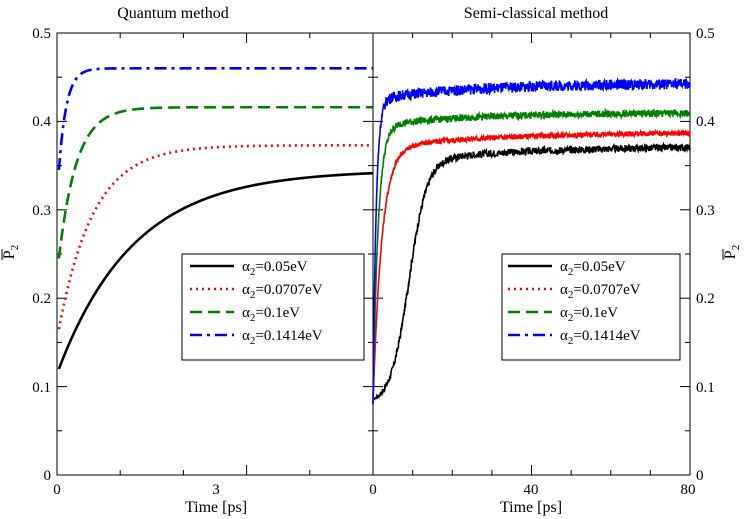  Describe the element at coordinates (57, 490) in the screenshot. I see `quantum-xtick-0: 0` at that location.